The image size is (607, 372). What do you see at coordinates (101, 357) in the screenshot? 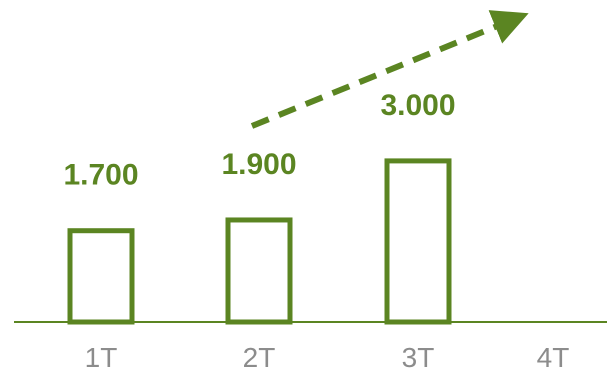
I see `x-tick-label-1t: 1T` at bounding box center [101, 357].